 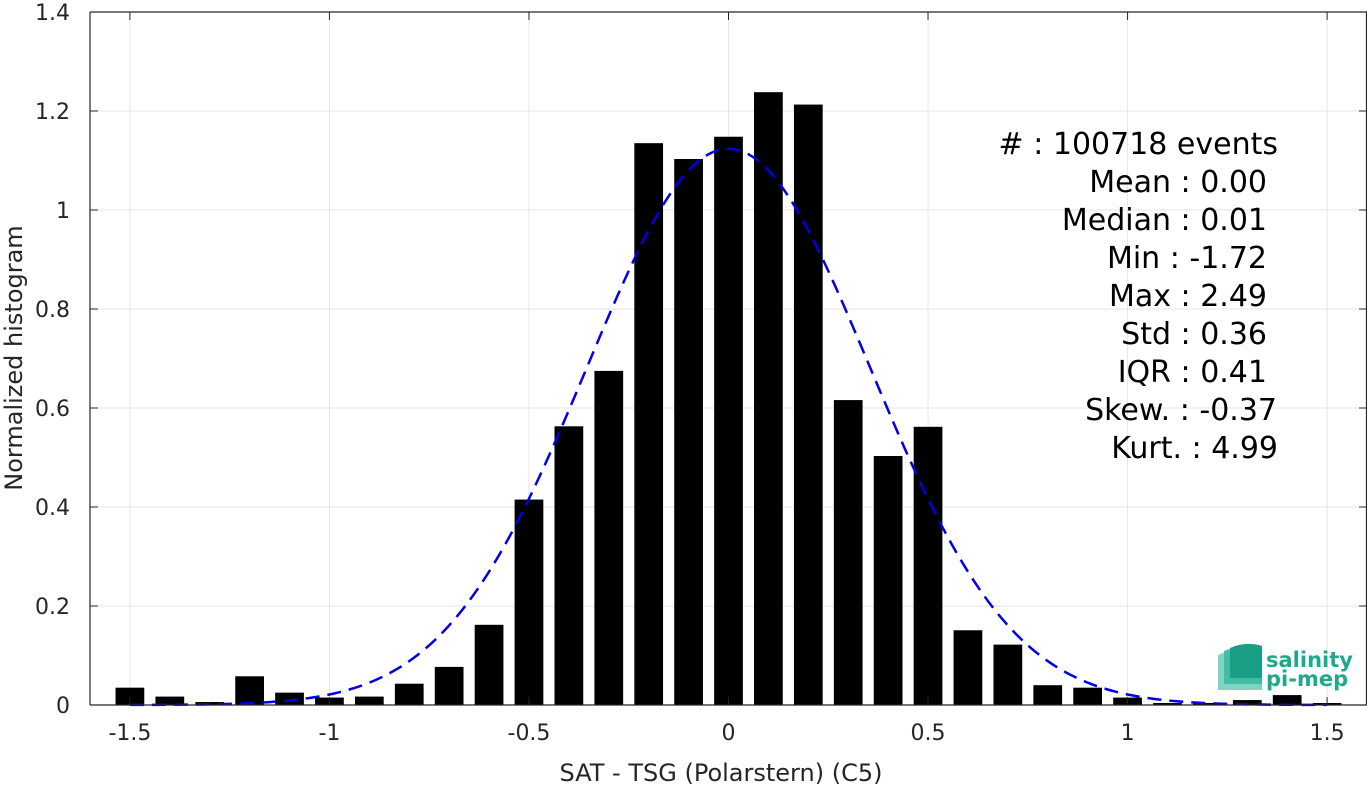 I want to click on logo-text-salinity: salinity, so click(x=1309, y=660).